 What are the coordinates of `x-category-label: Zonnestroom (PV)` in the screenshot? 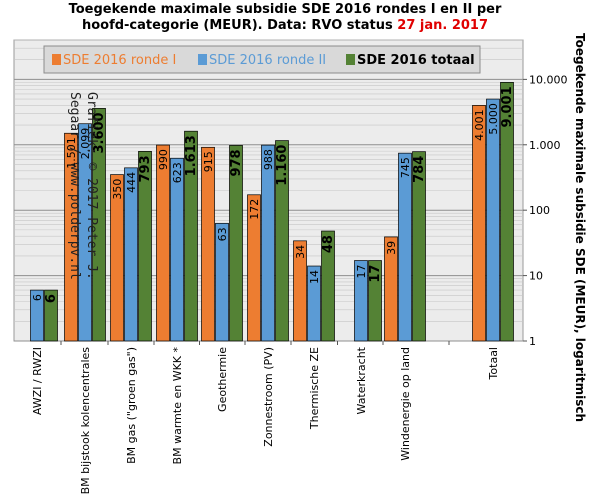 It's located at (268, 397).